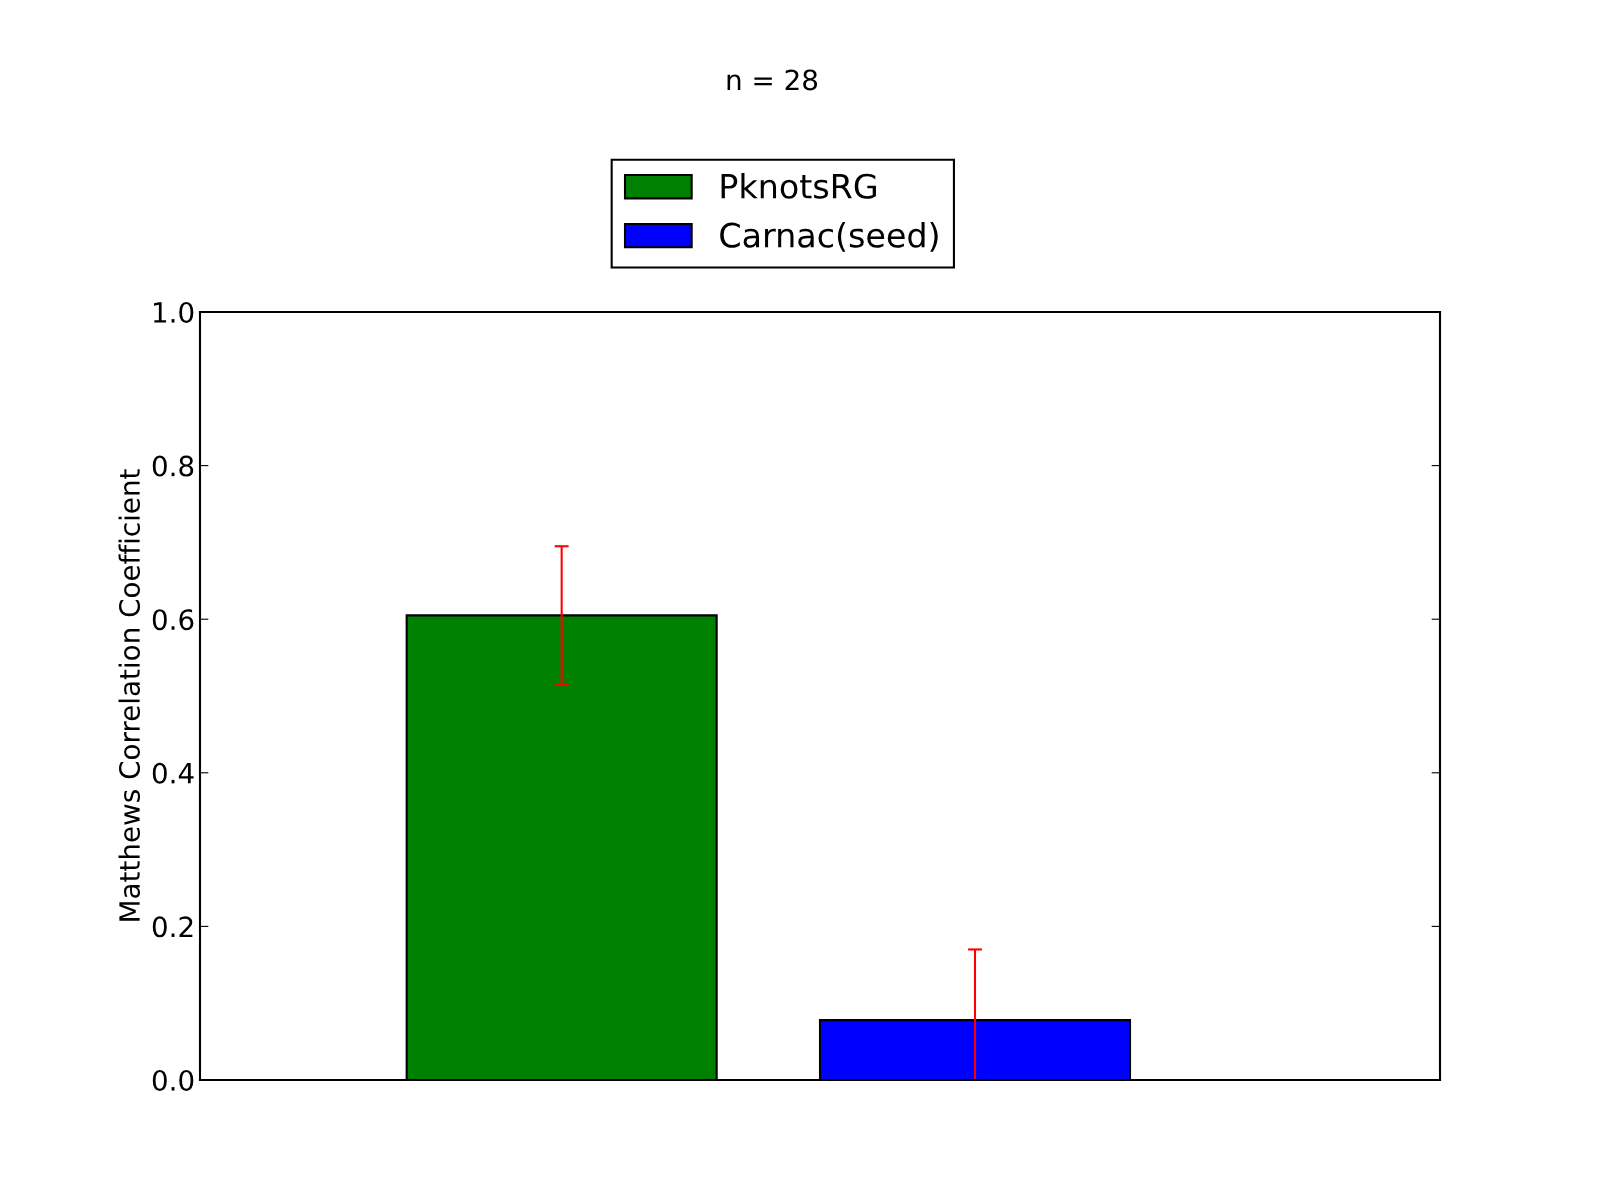  What do you see at coordinates (129, 695) in the screenshot?
I see `y-axis-title: Matthews Correlation Coefficient` at bounding box center [129, 695].